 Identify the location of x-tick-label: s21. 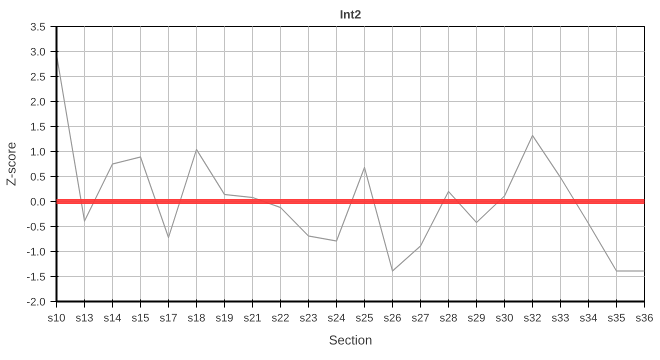
(253, 318).